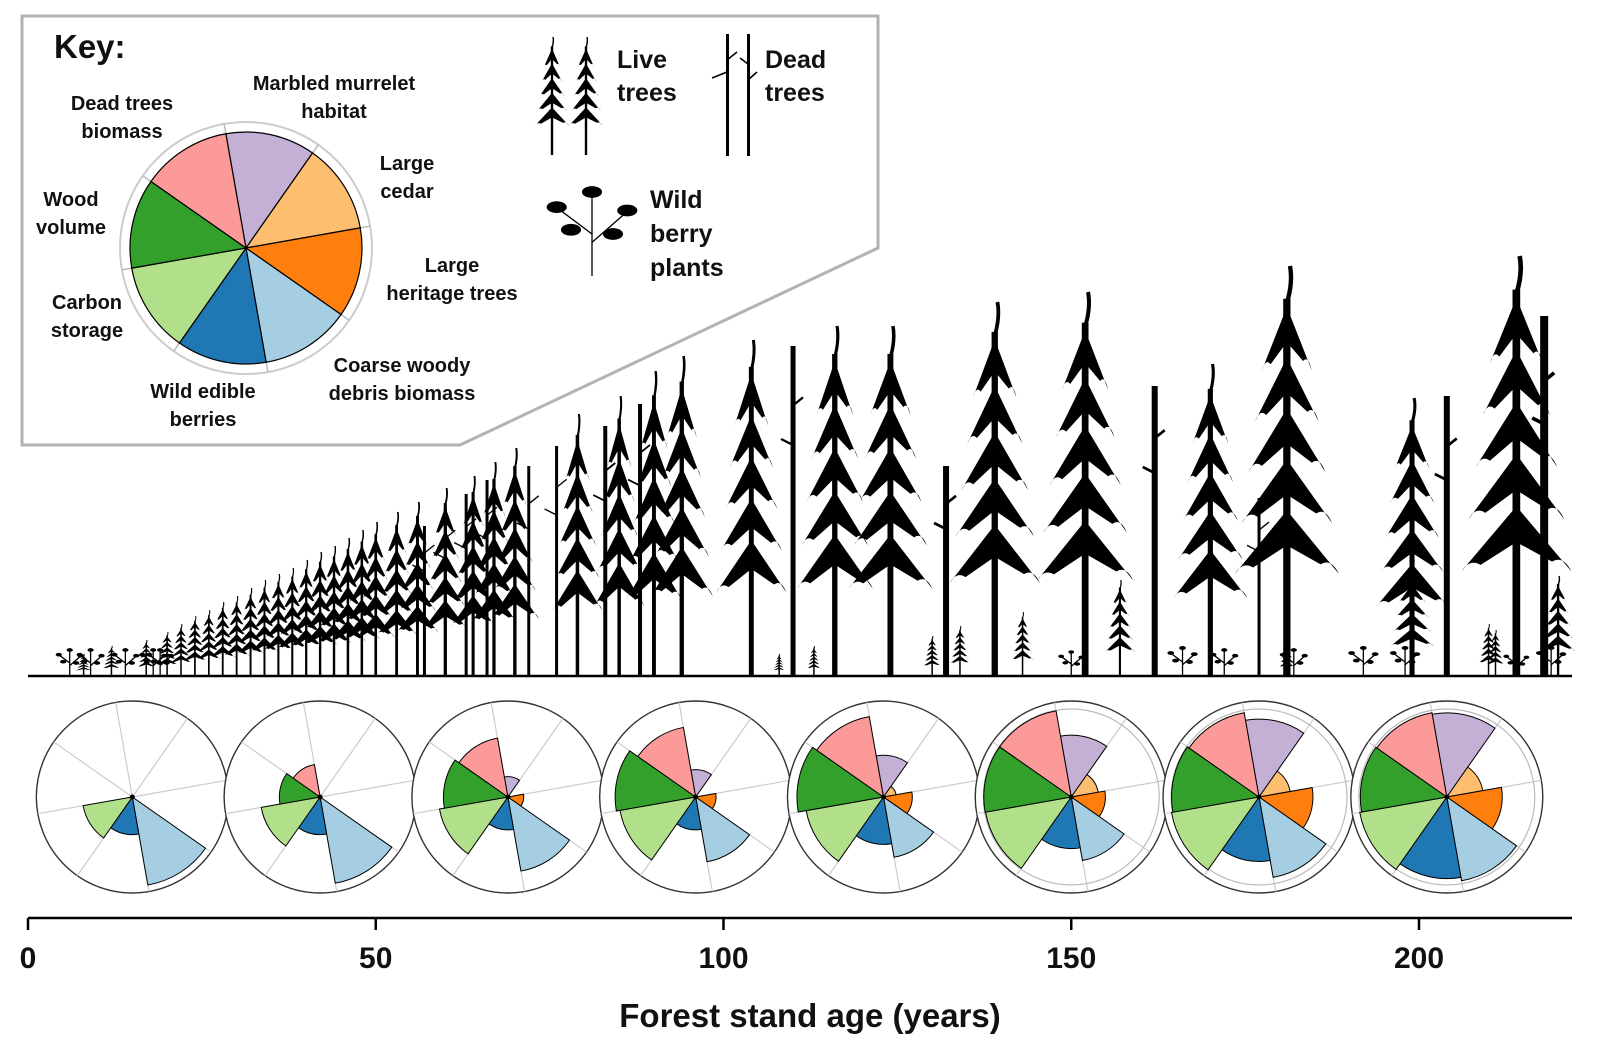 The height and width of the screenshot is (1037, 1600). Describe the element at coordinates (402, 394) in the screenshot. I see `key-label-debris: debris biomass` at that location.